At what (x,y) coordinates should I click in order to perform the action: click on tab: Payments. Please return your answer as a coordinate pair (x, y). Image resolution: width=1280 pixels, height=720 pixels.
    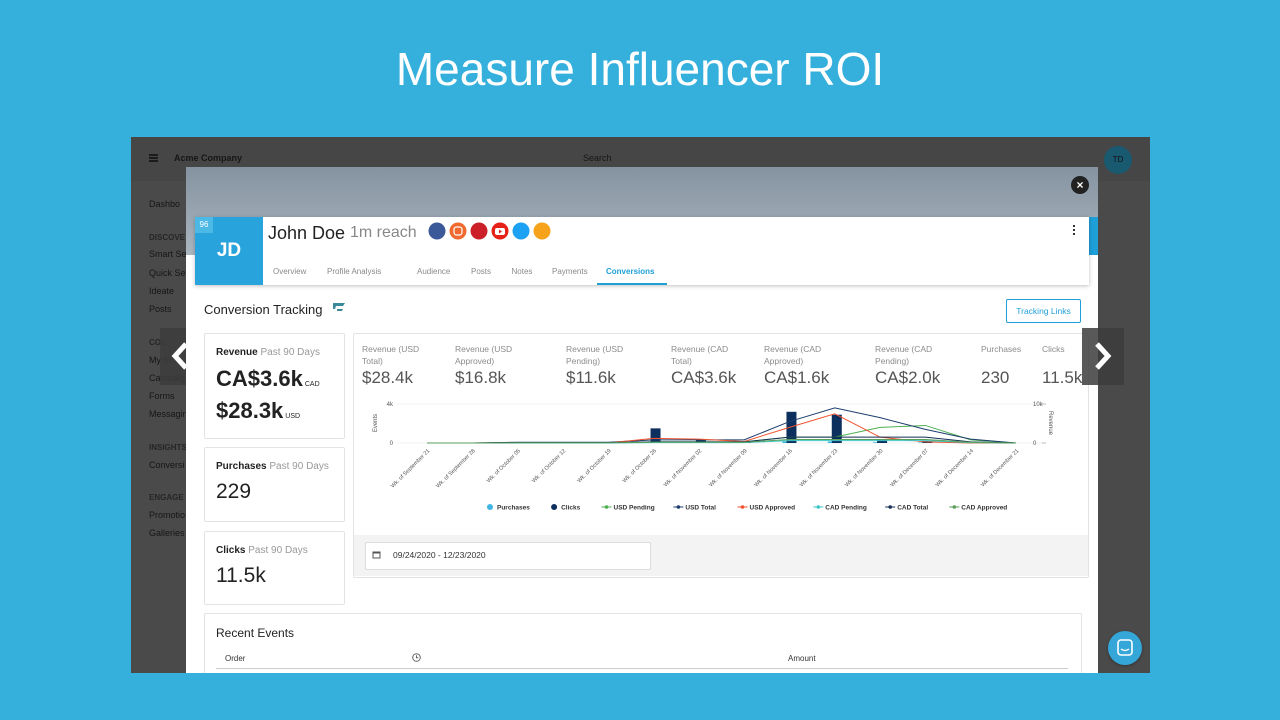
    Looking at the image, I should click on (570, 271).